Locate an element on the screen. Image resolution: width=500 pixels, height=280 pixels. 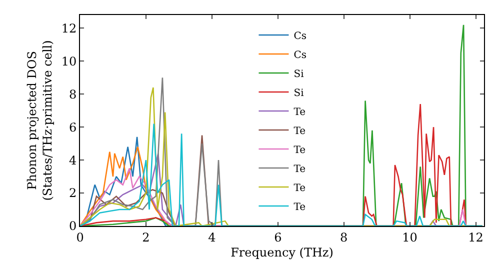
y-axis-title: Phonon projected DOS (States/THz·primitive cell) is located at coordinates (40, 120).